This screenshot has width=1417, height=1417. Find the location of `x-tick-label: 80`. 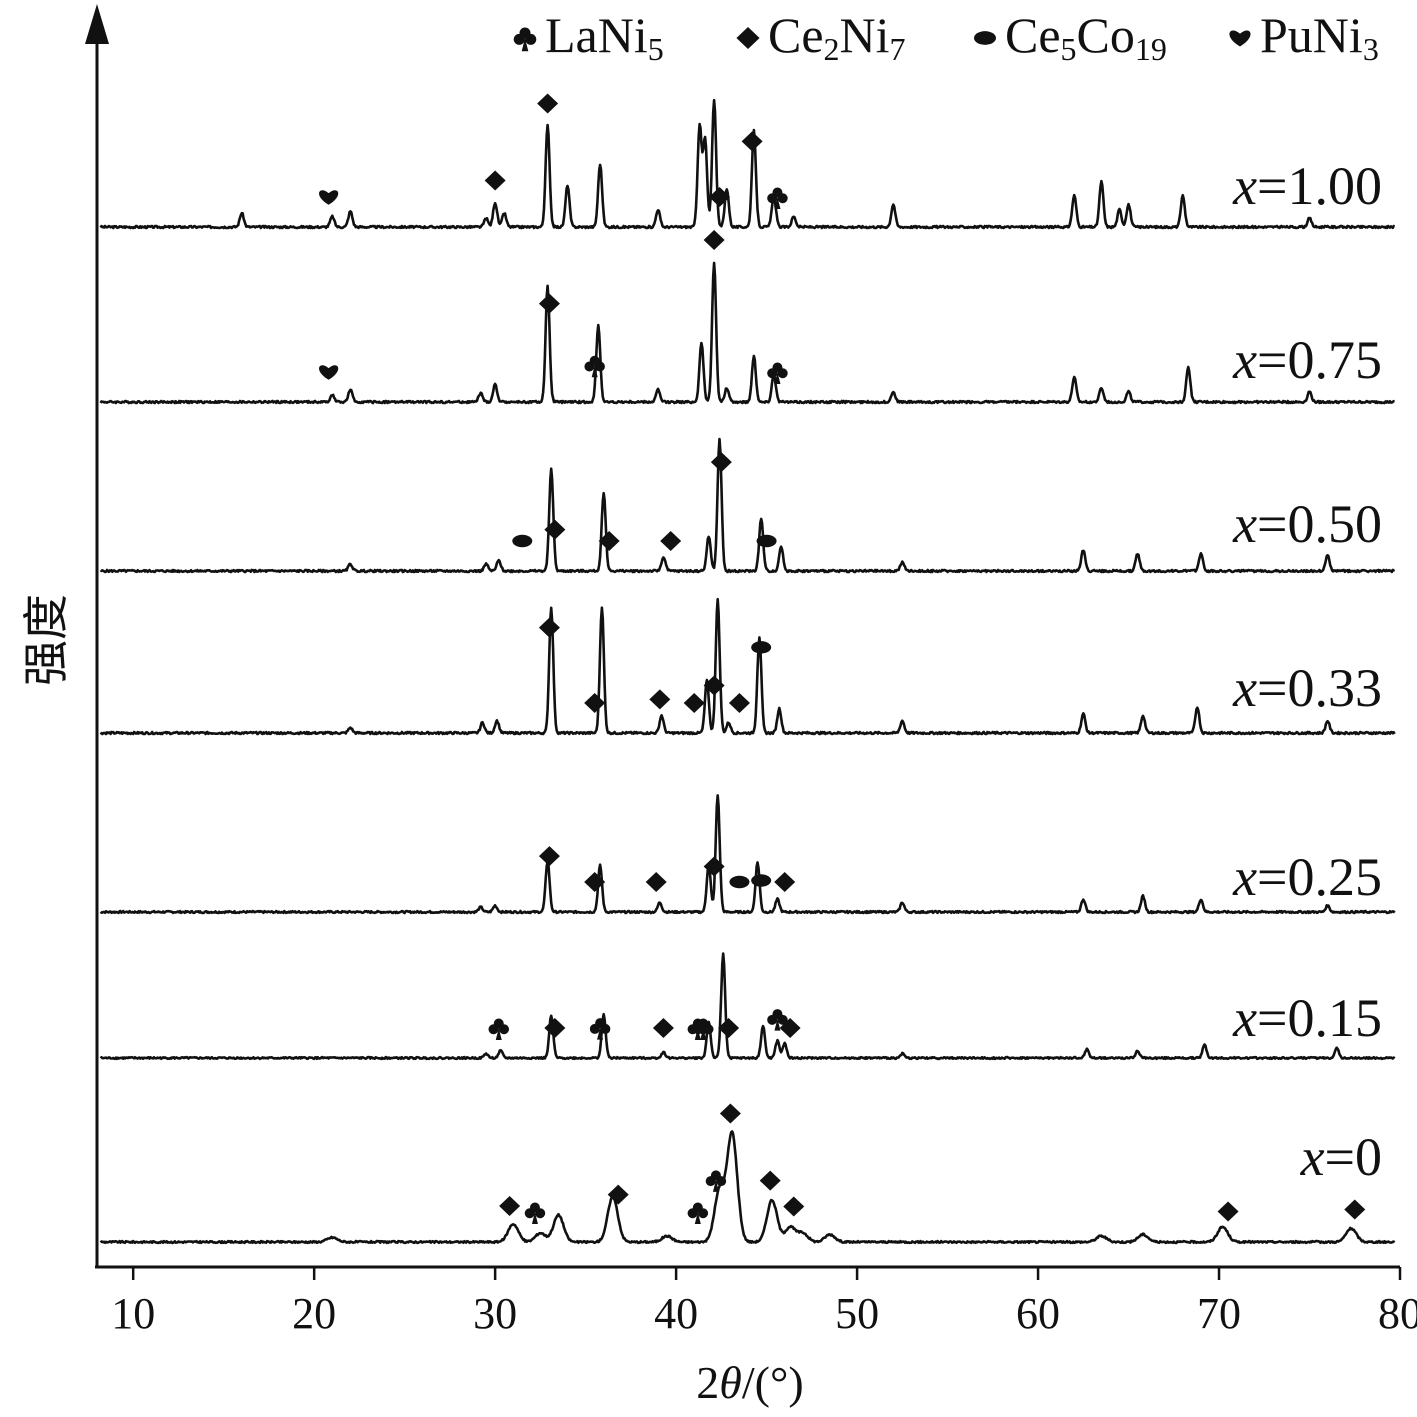

x-tick-label: 80 is located at coordinates (1397, 1313).